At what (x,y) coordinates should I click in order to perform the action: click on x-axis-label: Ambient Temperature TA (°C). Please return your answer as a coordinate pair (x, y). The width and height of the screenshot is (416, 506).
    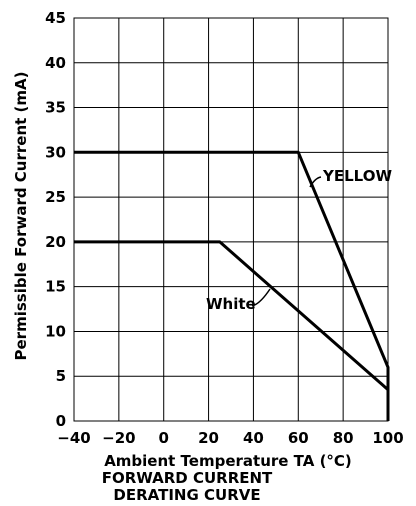
    Looking at the image, I should click on (228, 461).